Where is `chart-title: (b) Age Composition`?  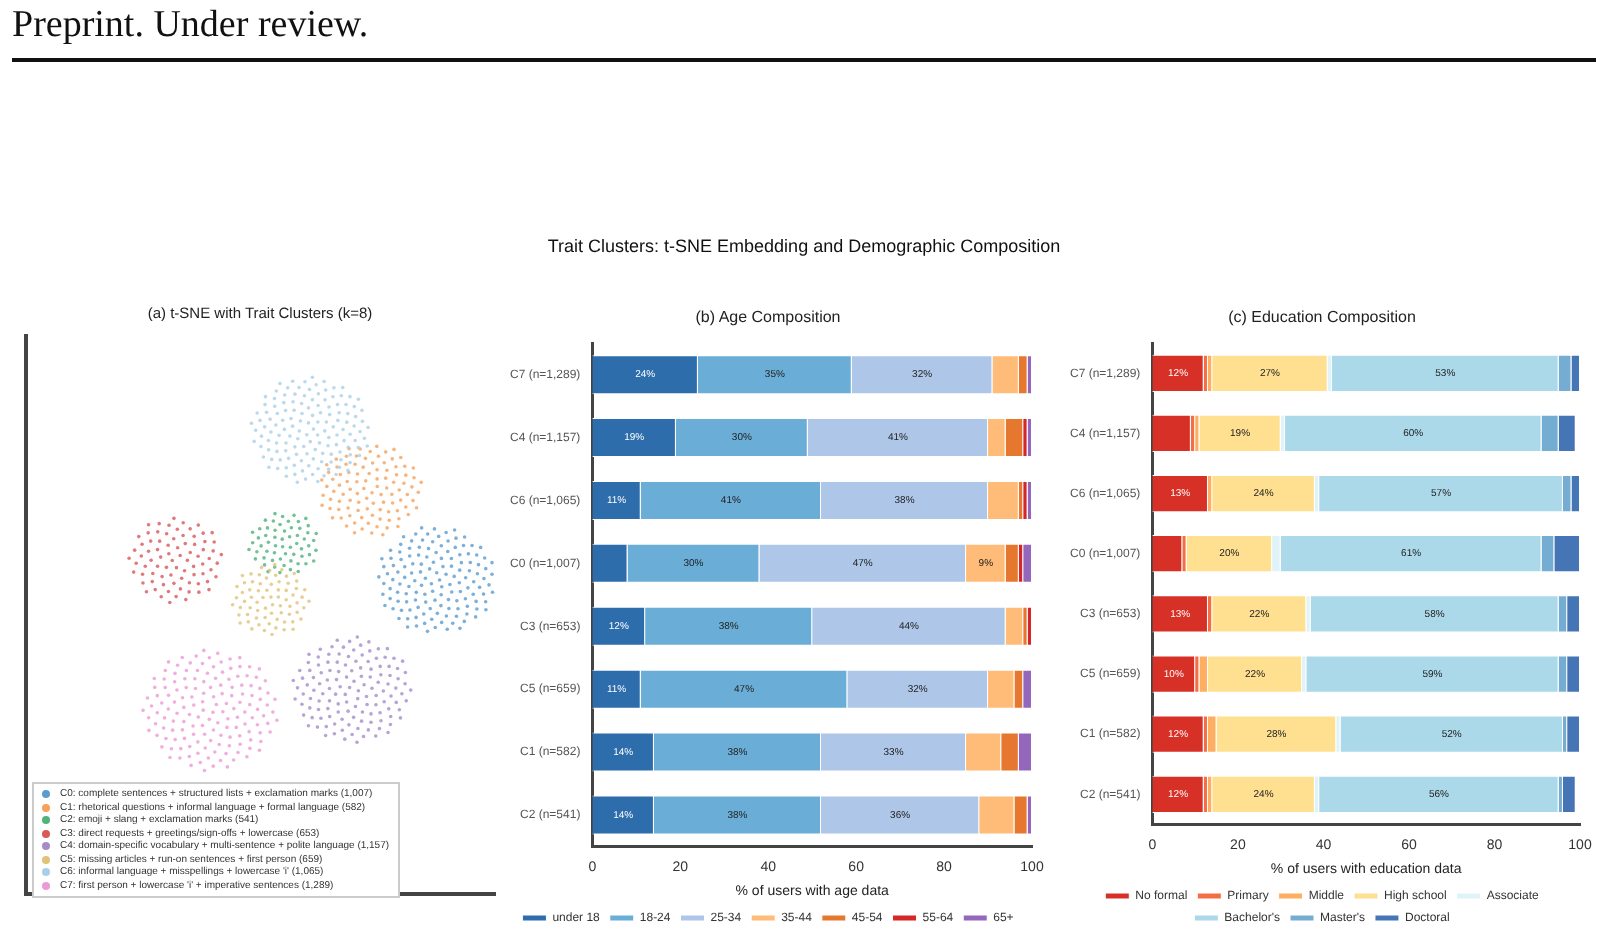 chart-title: (b) Age Composition is located at coordinates (768, 317).